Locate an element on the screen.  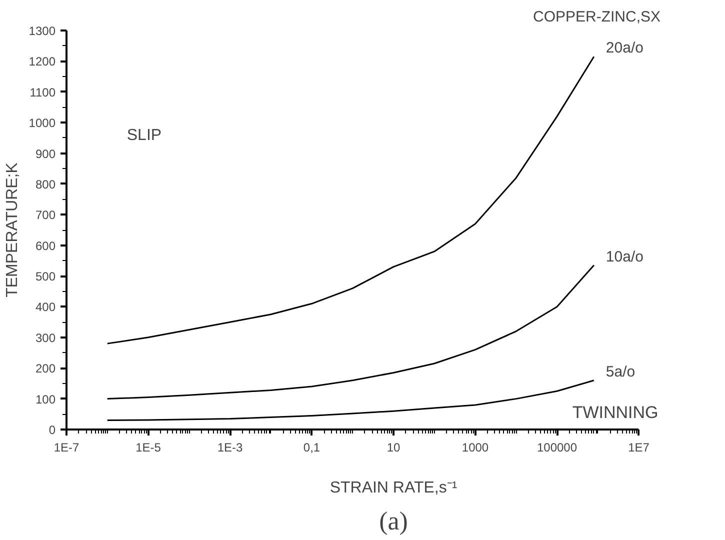
y-tick-label: 1000 is located at coordinates (42, 123).